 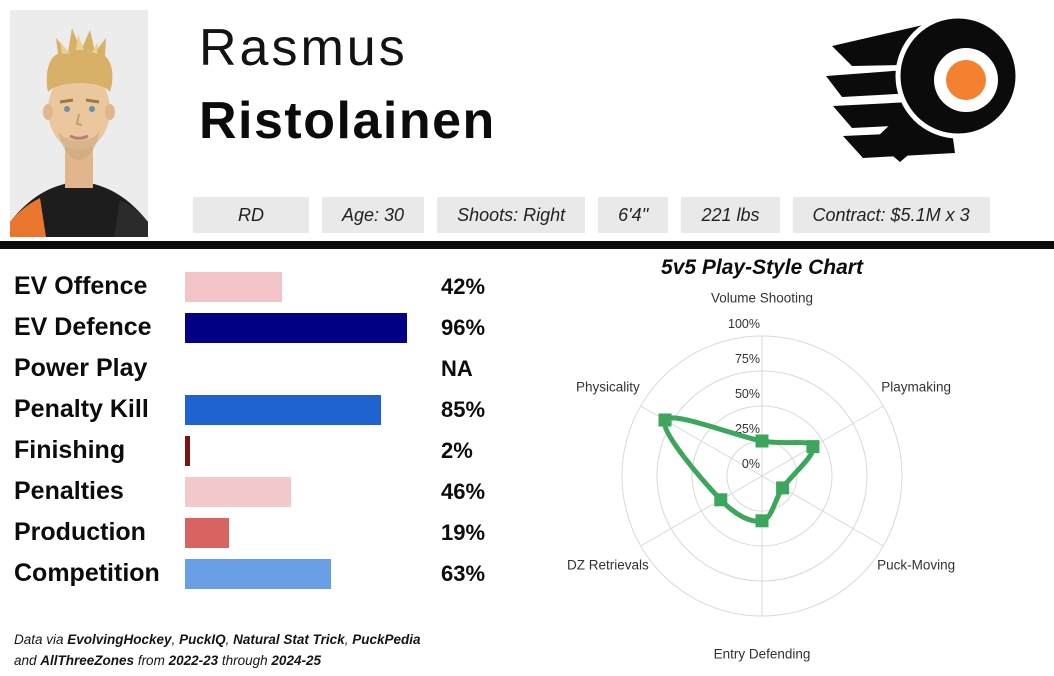 I want to click on radar-polygon, so click(x=738, y=469).